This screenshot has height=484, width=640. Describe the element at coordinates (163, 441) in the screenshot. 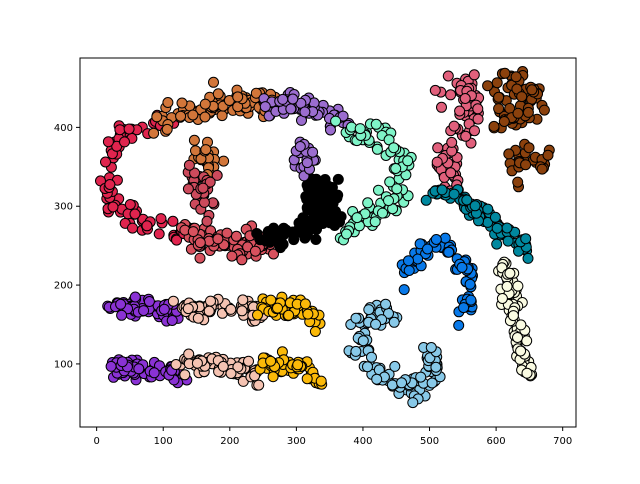

I see `x-tick-label: 100` at that location.